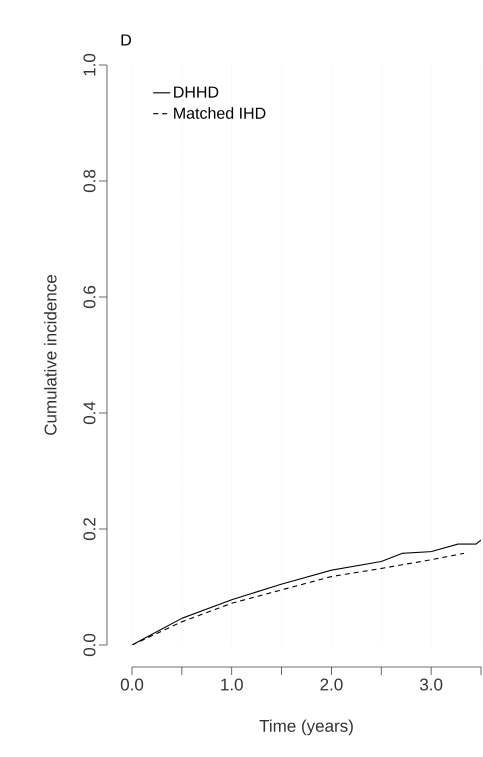  What do you see at coordinates (232, 684) in the screenshot?
I see `x-tick-label: 1.0` at bounding box center [232, 684].